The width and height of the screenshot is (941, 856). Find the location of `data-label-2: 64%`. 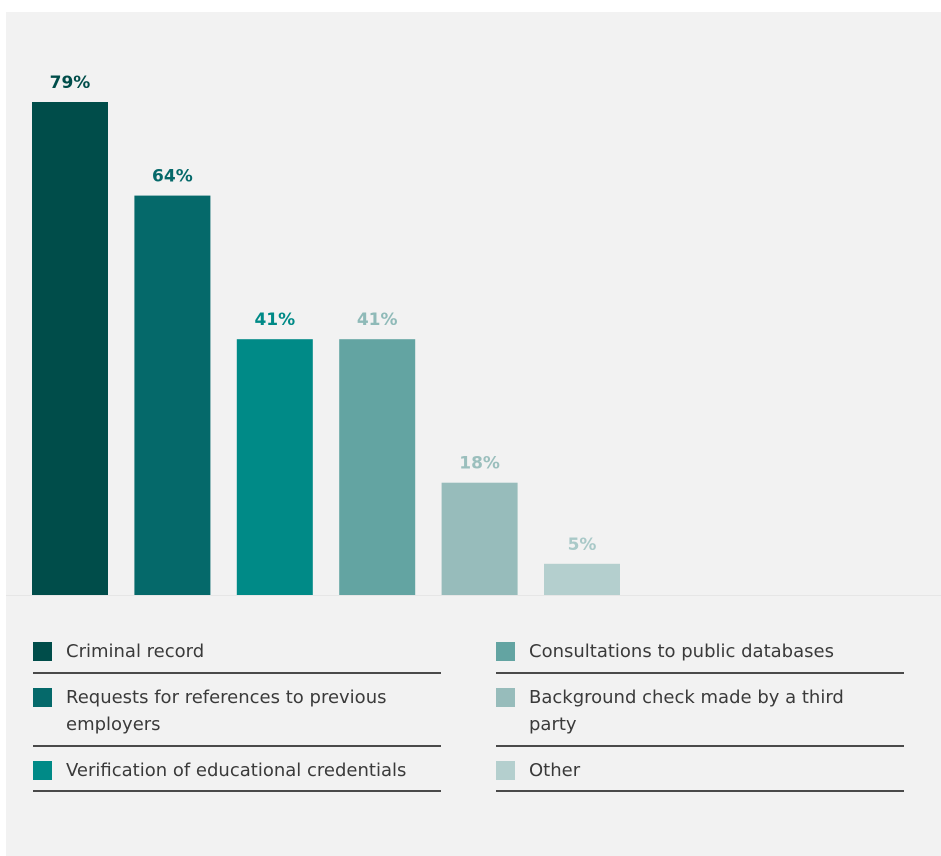

data-label-2: 64% is located at coordinates (172, 177).